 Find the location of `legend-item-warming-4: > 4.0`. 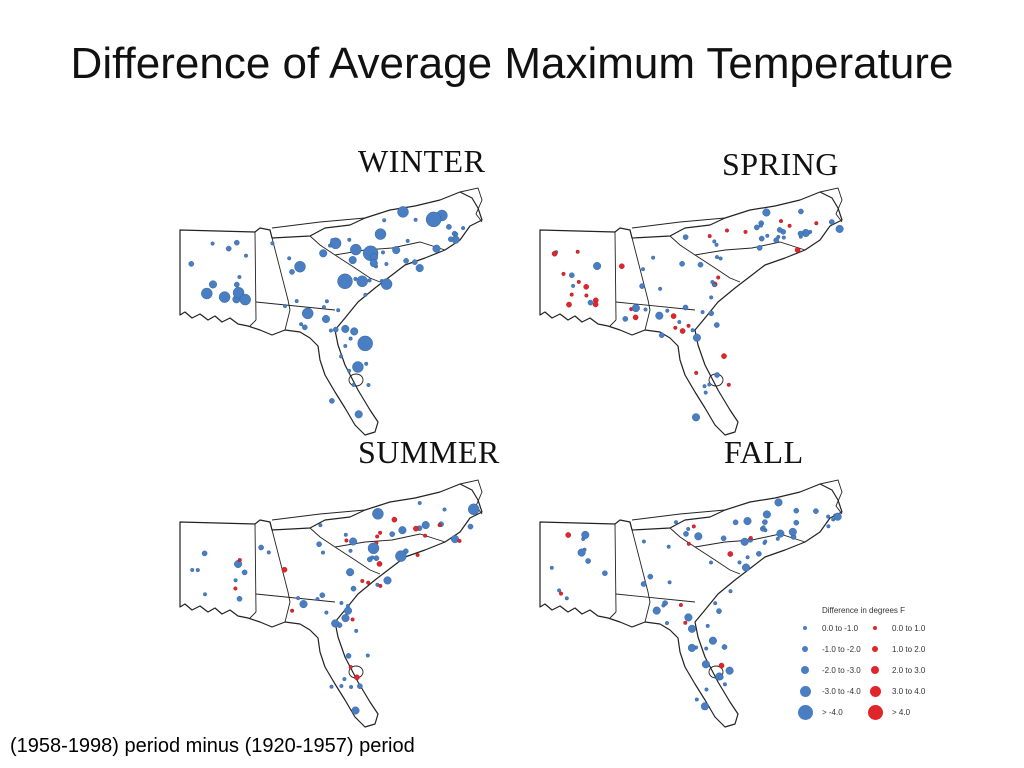

legend-item-warming-4: > 4.0 is located at coordinates (901, 713).